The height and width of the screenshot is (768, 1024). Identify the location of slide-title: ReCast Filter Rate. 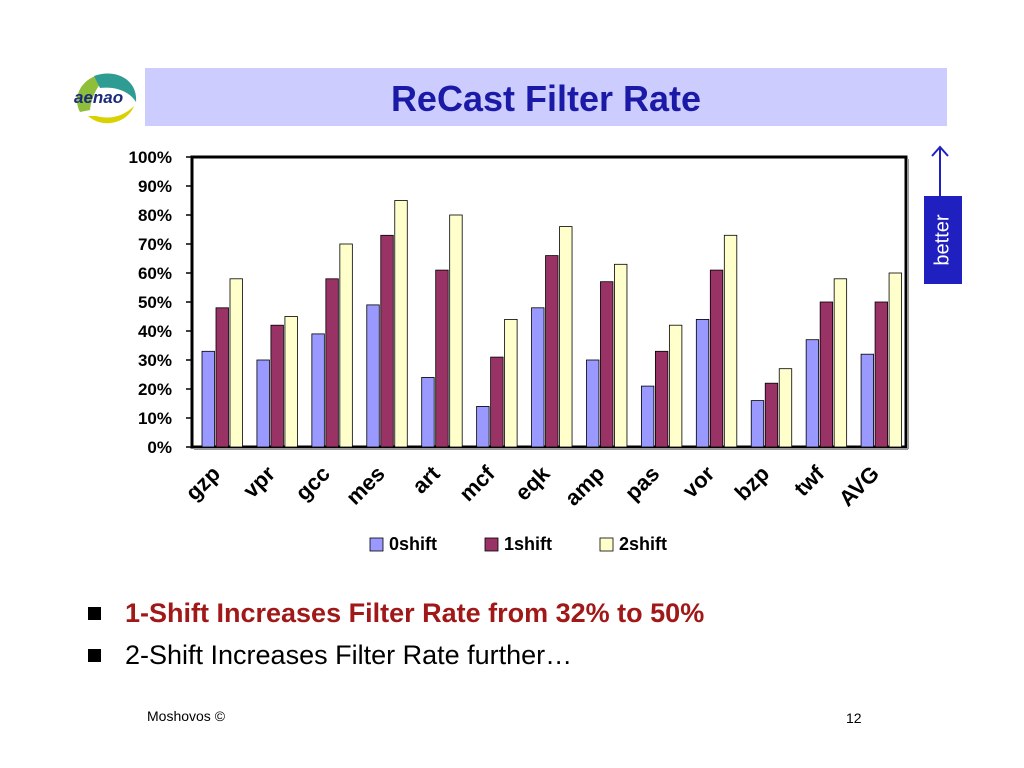
(546, 98).